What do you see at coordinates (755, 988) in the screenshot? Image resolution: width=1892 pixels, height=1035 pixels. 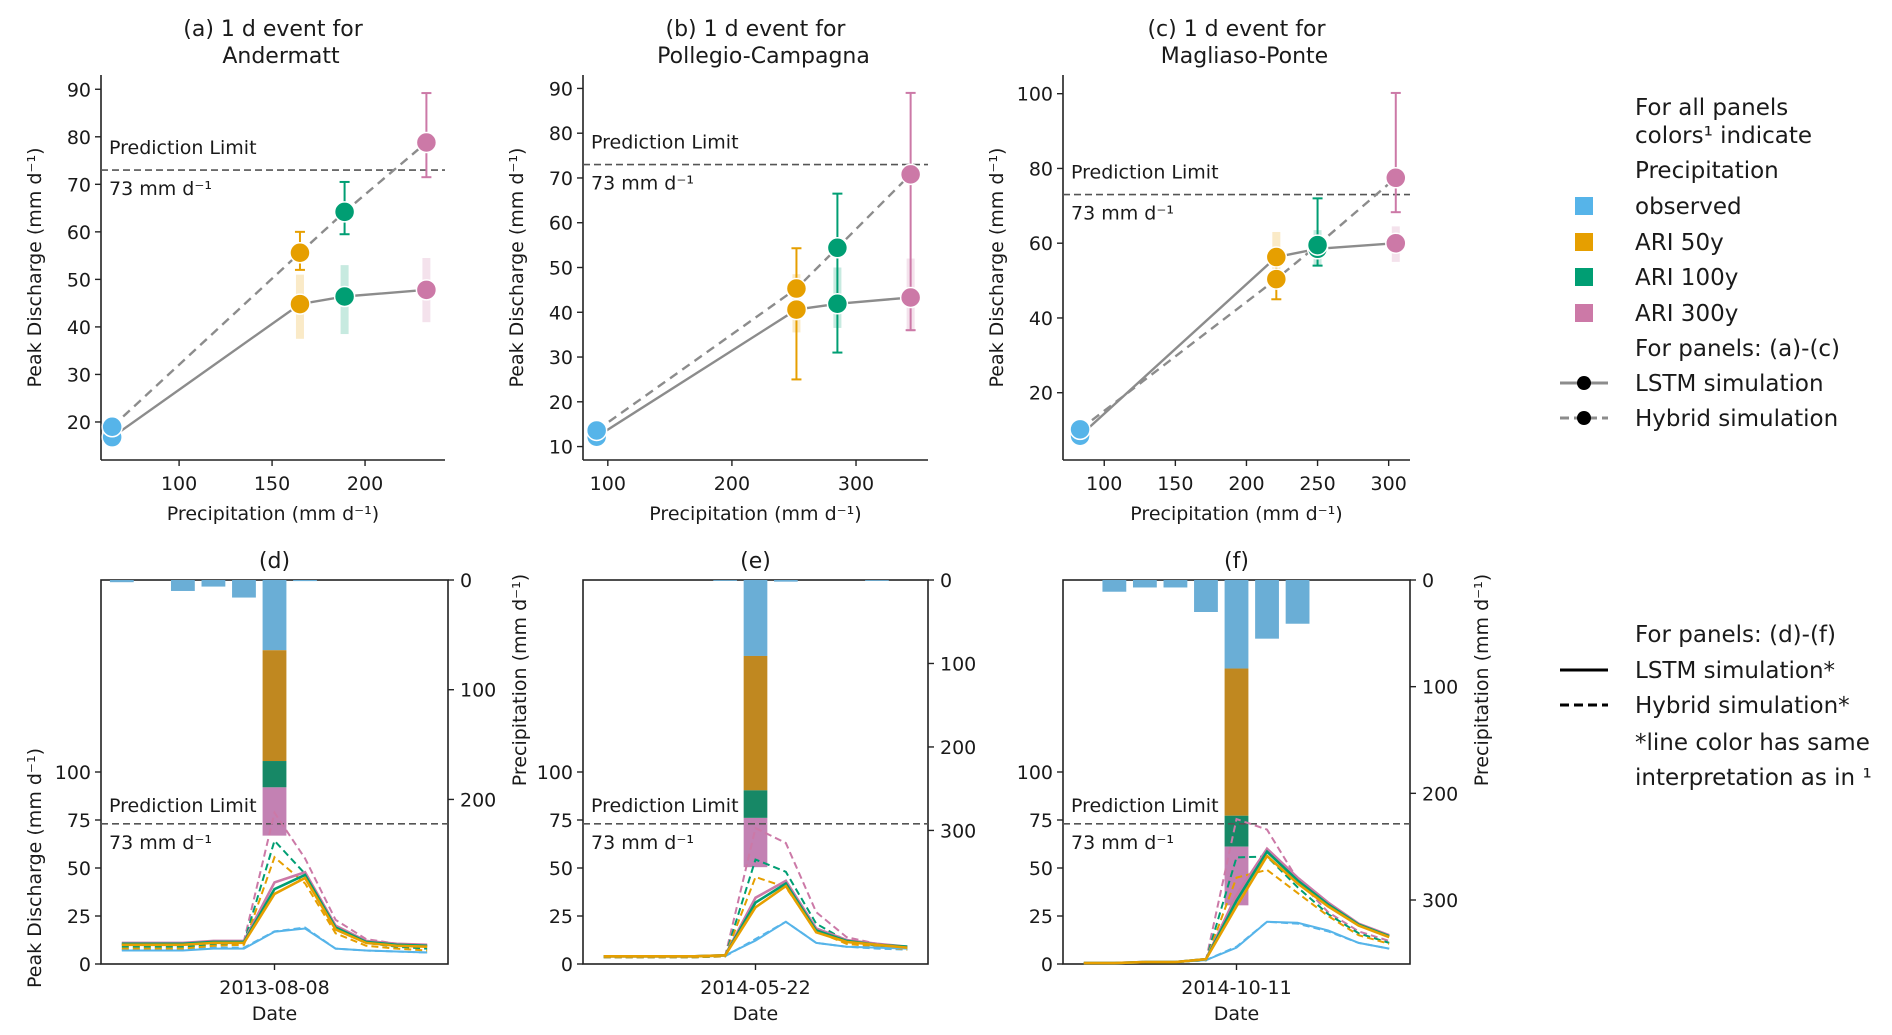 I see `x-tick-label: 2014-05-22` at bounding box center [755, 988].